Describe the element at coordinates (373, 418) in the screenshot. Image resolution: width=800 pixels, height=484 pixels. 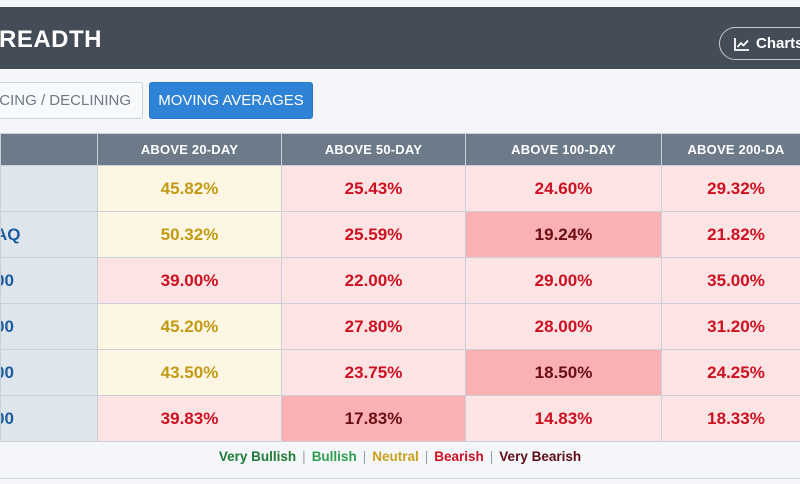
I see `value-cell: 17.83%` at that location.